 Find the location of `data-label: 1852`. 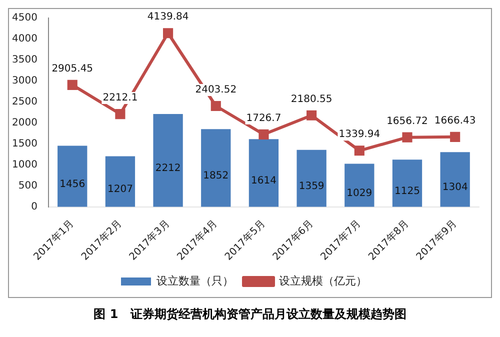

data-label: 1852 is located at coordinates (216, 176).